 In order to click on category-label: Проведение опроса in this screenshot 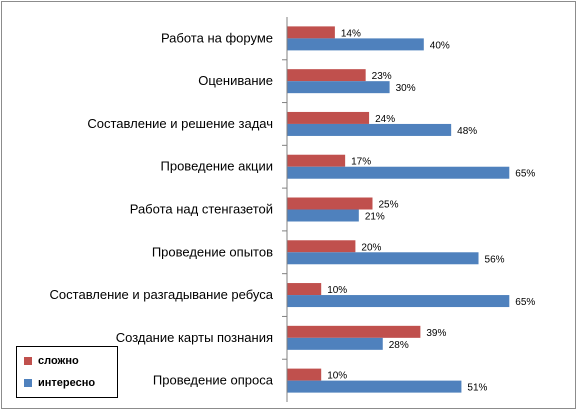, I will do `click(213, 380)`.